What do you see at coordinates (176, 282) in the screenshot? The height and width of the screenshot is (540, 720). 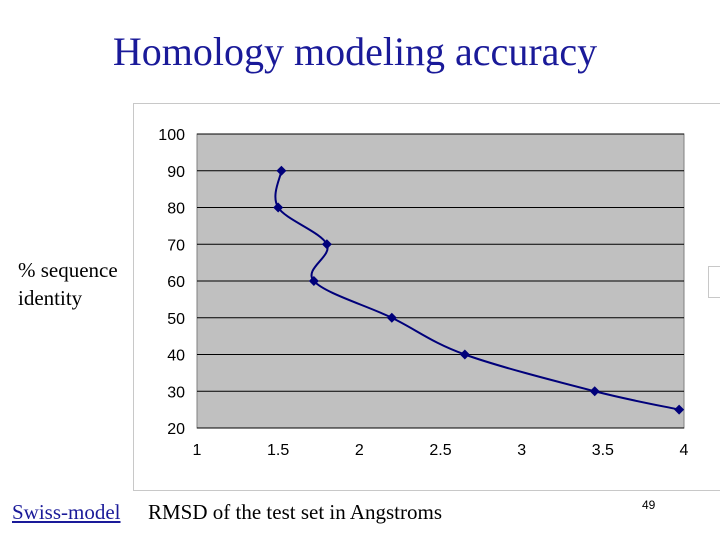 I see `y-tick-label: 60` at bounding box center [176, 282].